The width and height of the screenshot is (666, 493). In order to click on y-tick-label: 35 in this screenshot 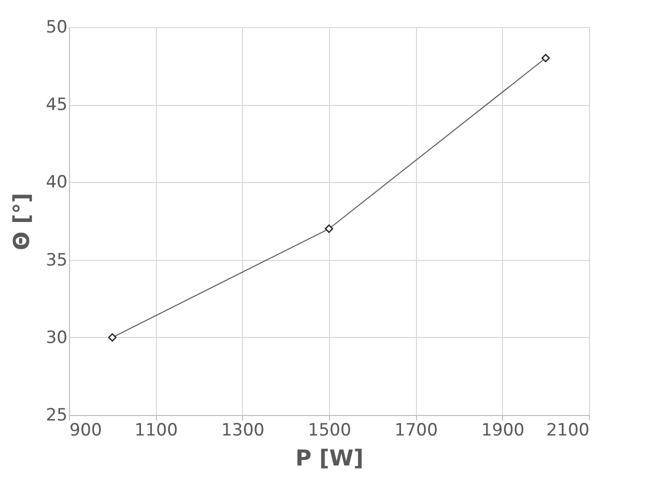, I will do `click(57, 260)`.